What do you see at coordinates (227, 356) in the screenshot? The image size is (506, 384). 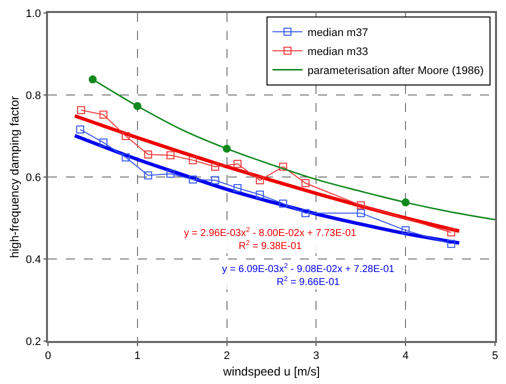 I see `x-tick-label: 2` at bounding box center [227, 356].